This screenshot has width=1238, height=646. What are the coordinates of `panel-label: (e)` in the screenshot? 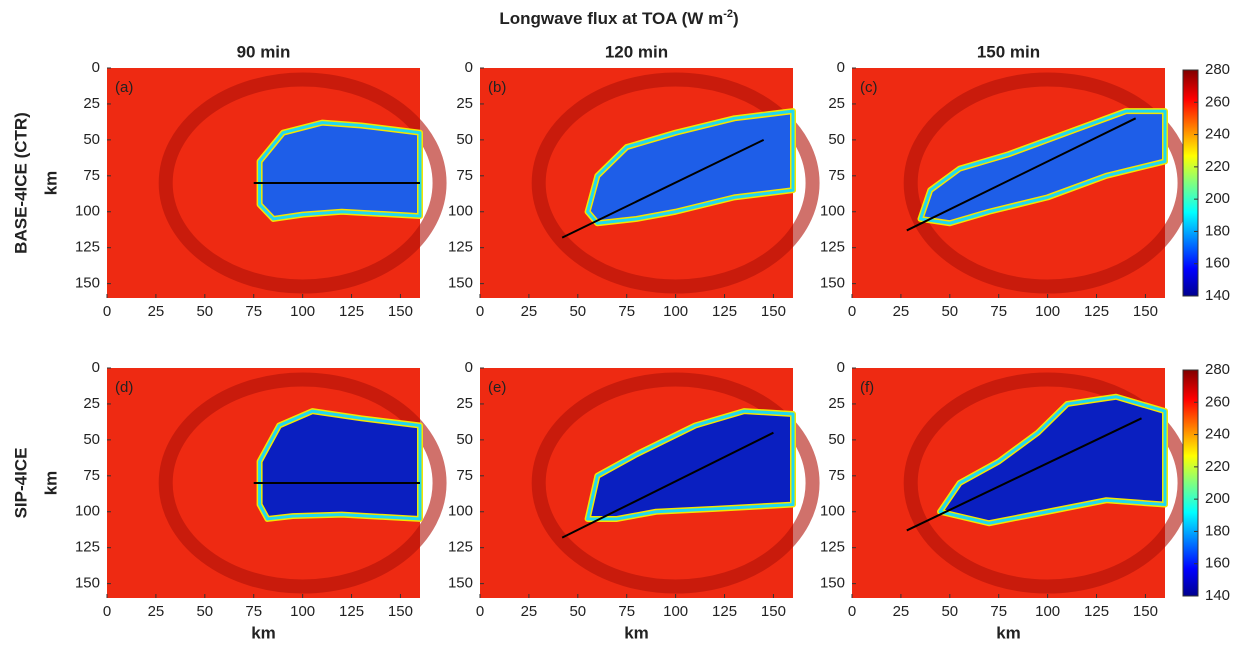 It's located at (497, 387).